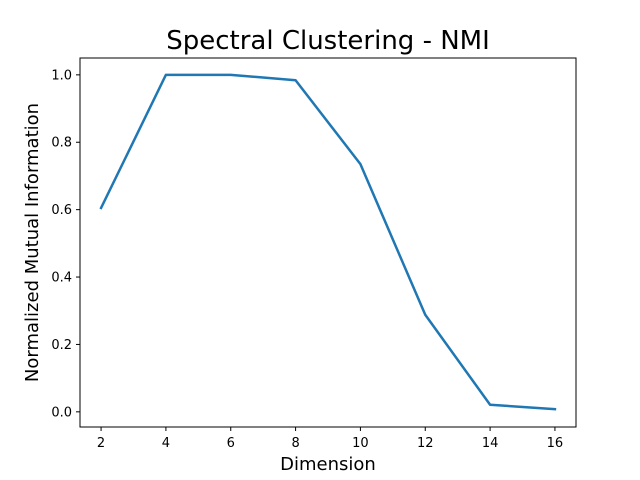  I want to click on x-tick-label: 14, so click(490, 443).